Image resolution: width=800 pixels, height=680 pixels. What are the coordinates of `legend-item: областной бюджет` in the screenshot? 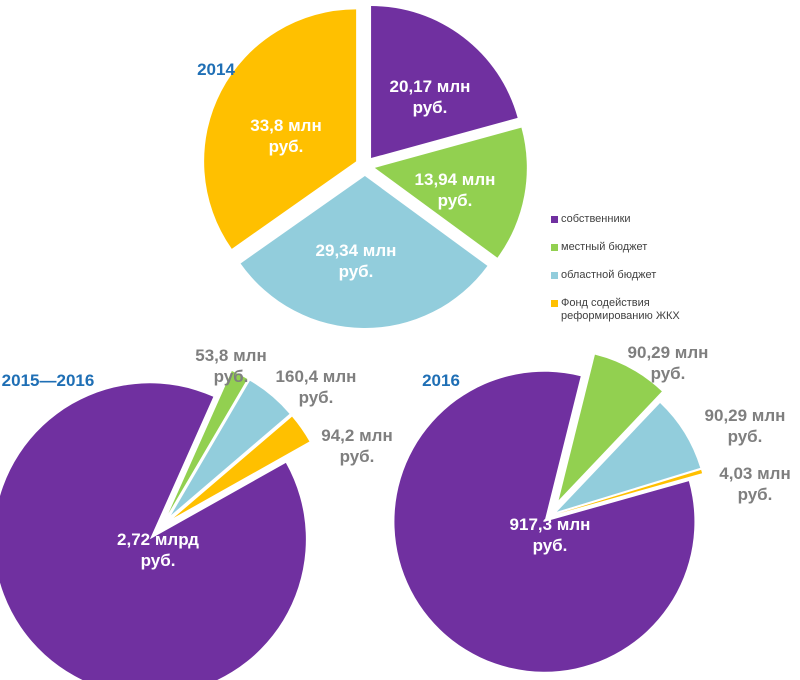 It's located at (631, 283).